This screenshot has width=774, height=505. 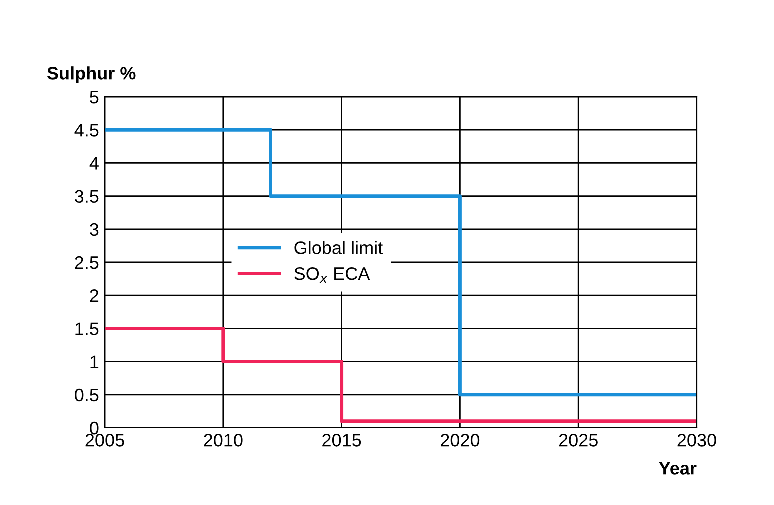 I want to click on x-tick-label: 2025, so click(x=578, y=440).